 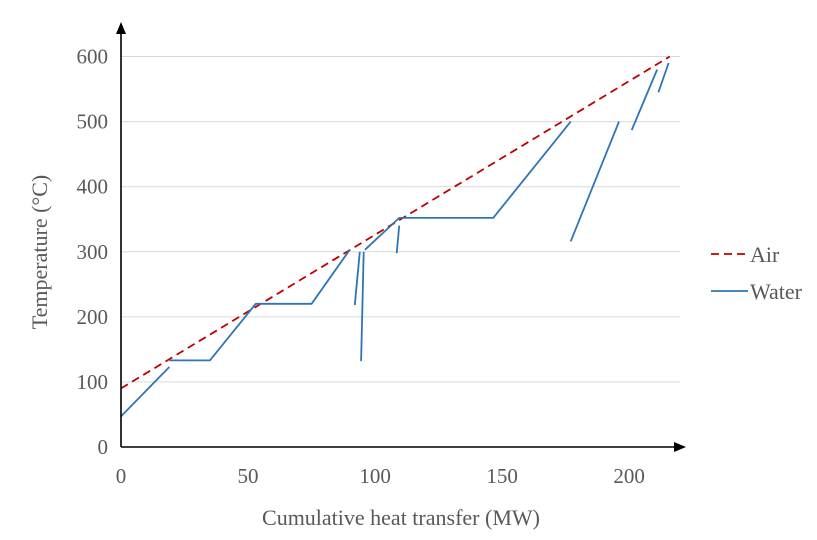 What do you see at coordinates (93, 122) in the screenshot?
I see `y-tick-label: 500` at bounding box center [93, 122].